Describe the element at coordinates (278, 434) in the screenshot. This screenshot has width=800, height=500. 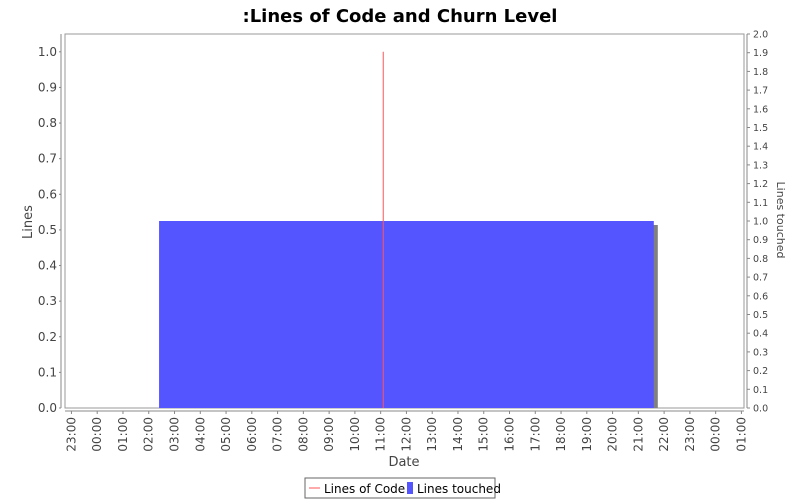
I see `x-tick-label: 07:00` at that location.